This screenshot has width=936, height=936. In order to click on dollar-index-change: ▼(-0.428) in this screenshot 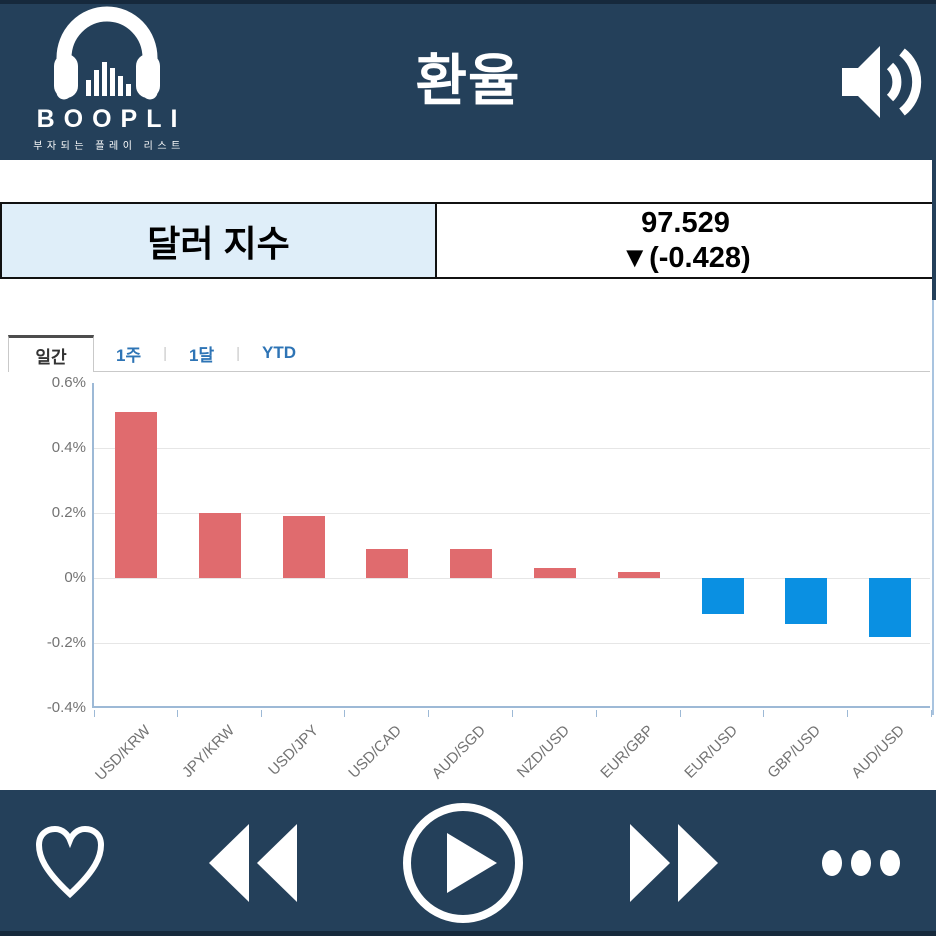, I will do `click(685, 257)`.